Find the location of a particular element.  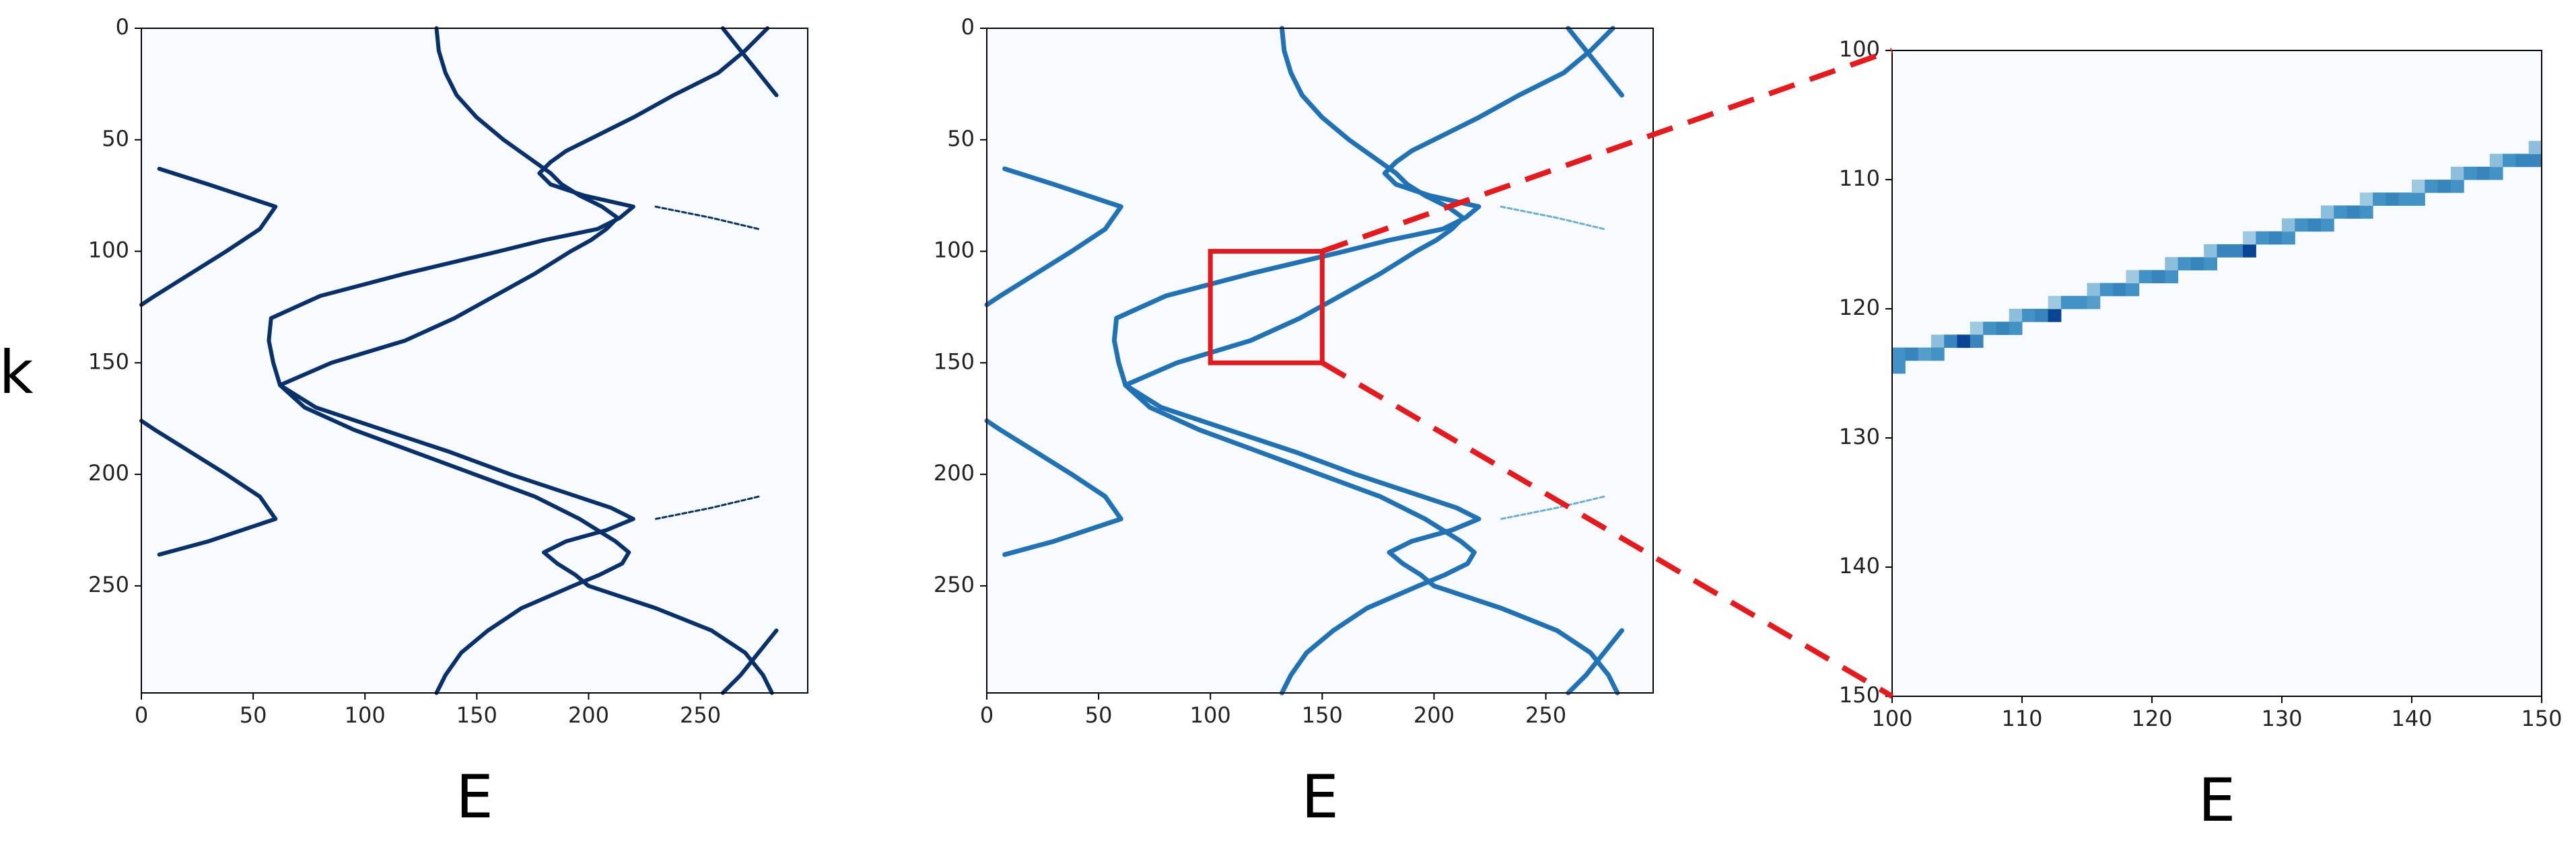

left-ytick-label: 200 is located at coordinates (108, 473).